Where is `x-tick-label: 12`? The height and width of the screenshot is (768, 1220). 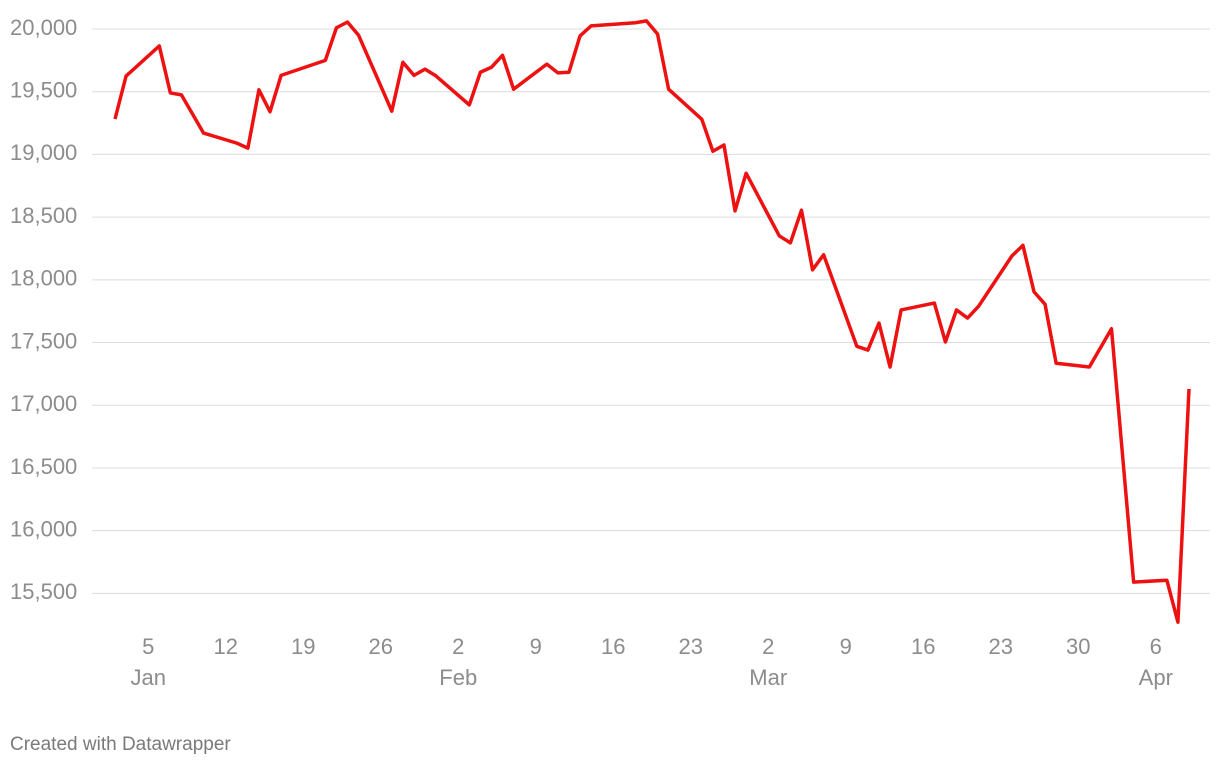 x-tick-label: 12 is located at coordinates (225, 646).